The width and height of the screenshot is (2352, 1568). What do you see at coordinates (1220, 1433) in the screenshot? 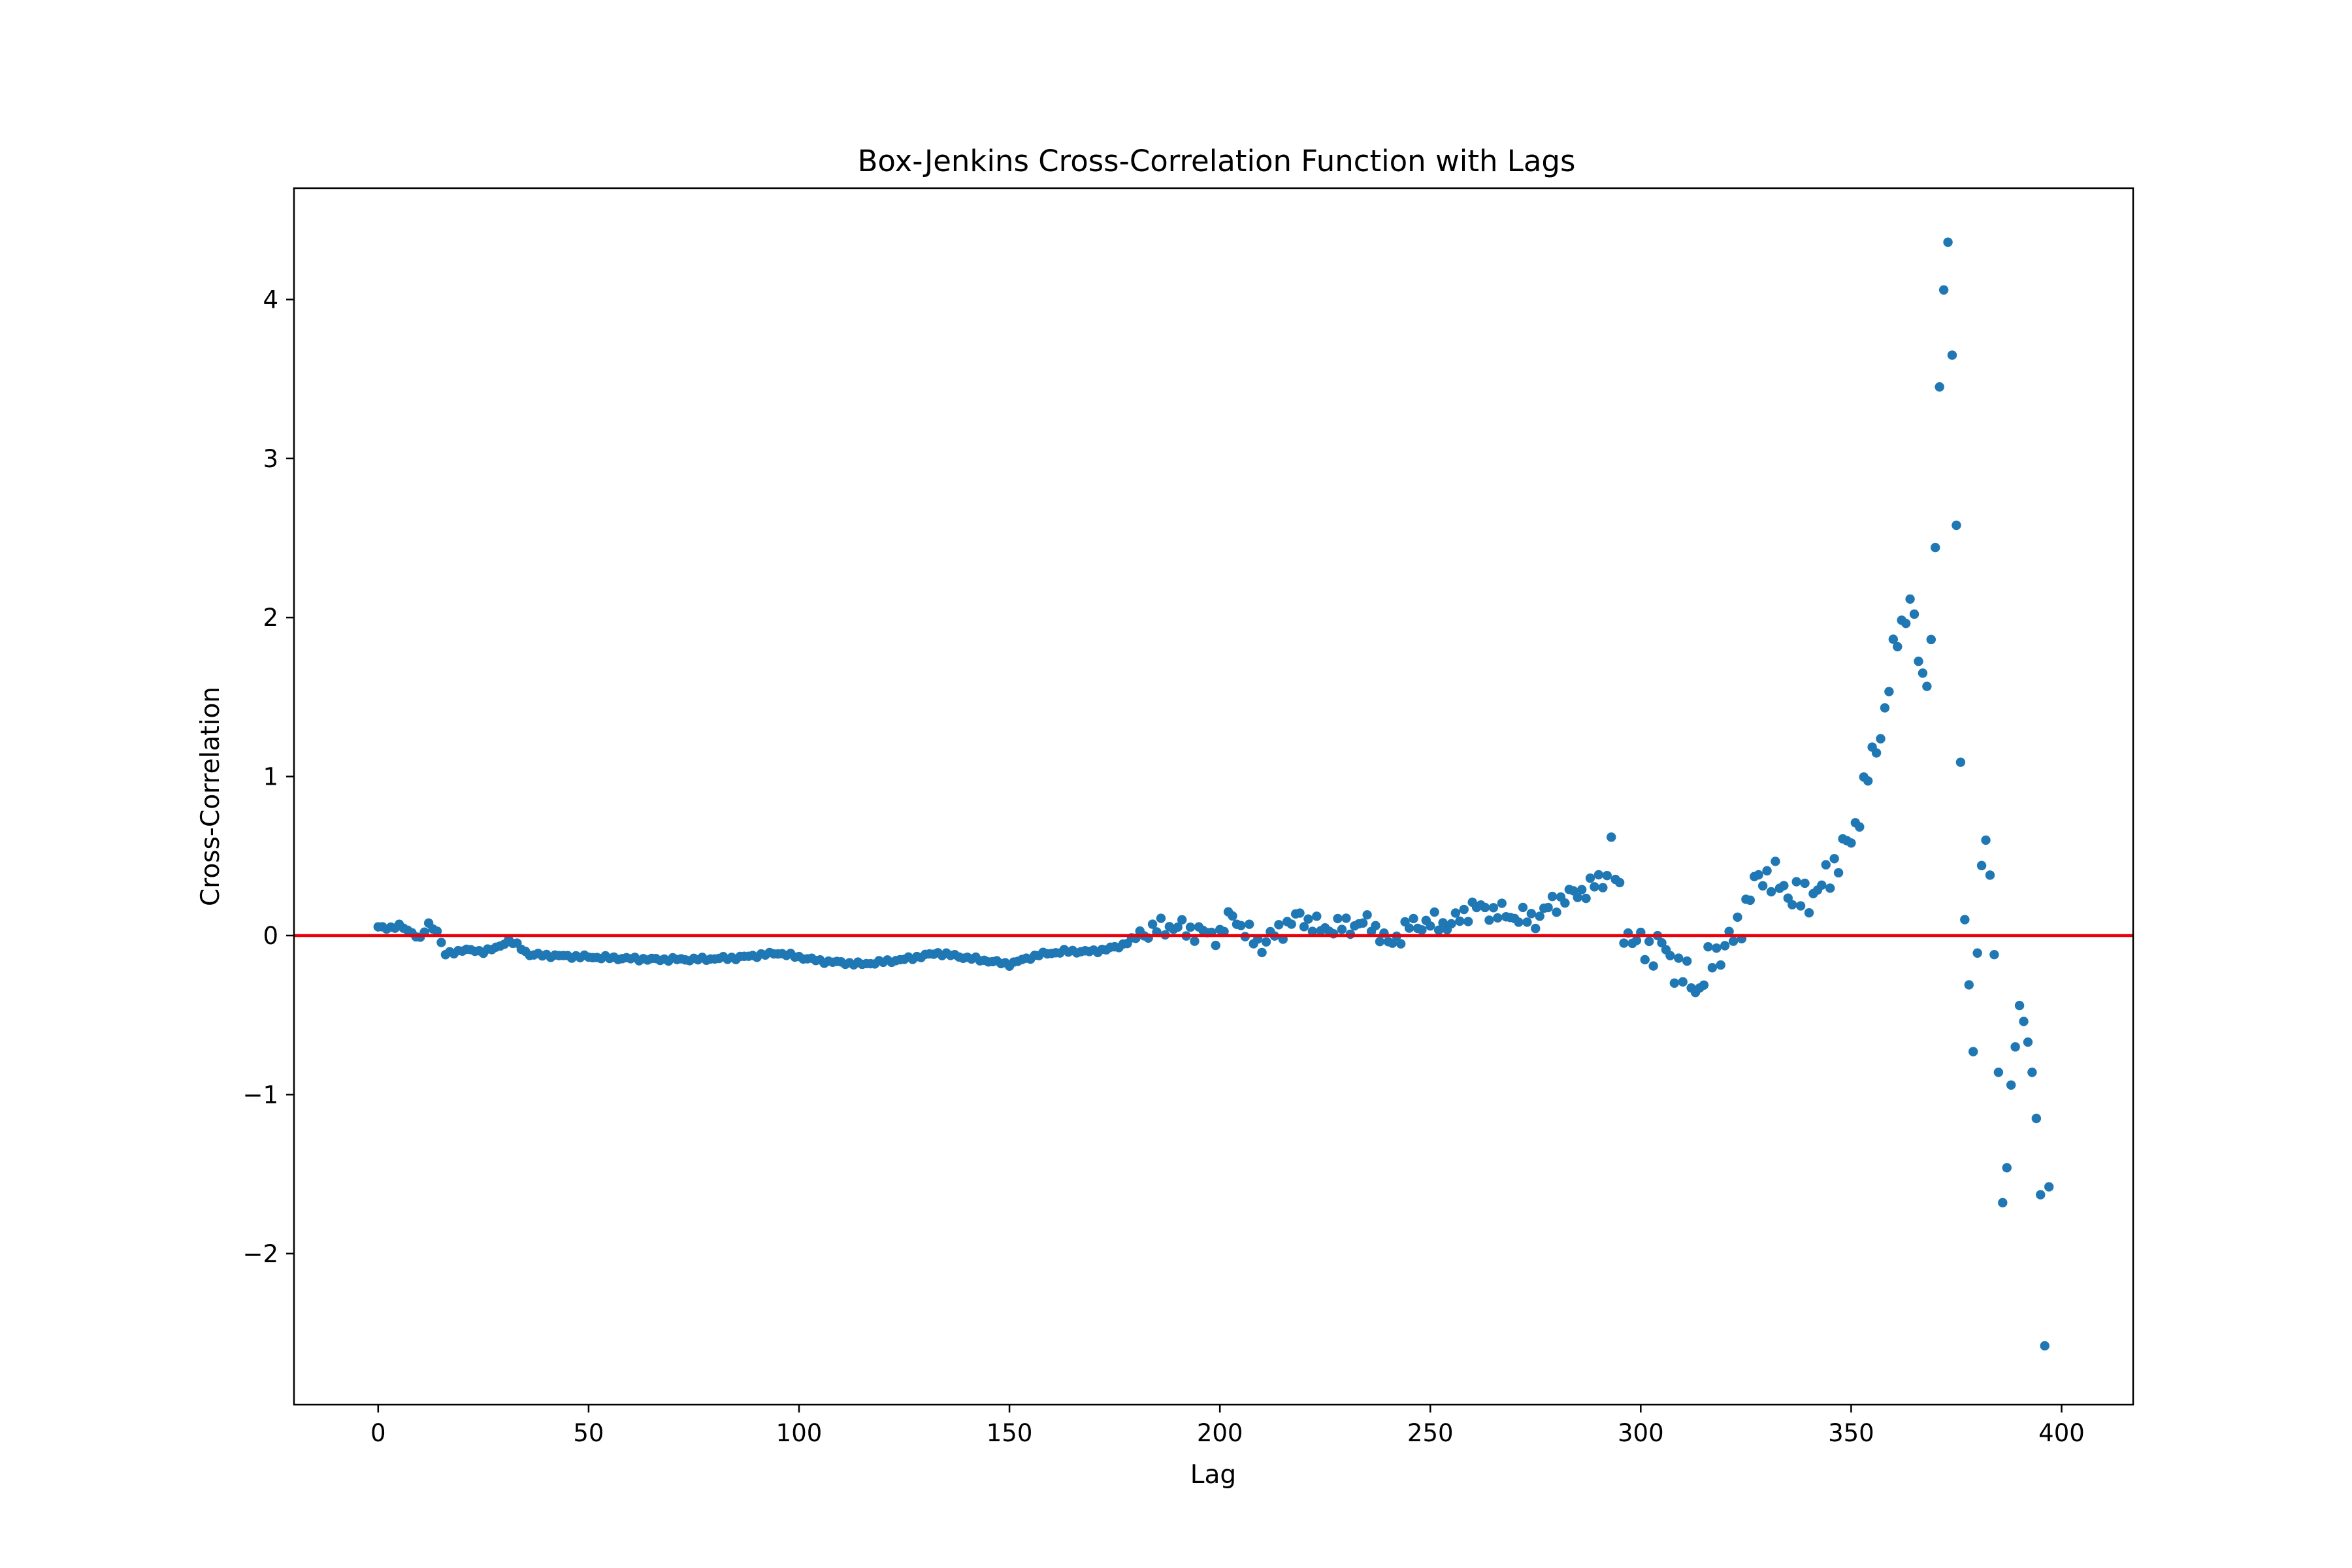
I see `x-tick-label: 200` at bounding box center [1220, 1433].